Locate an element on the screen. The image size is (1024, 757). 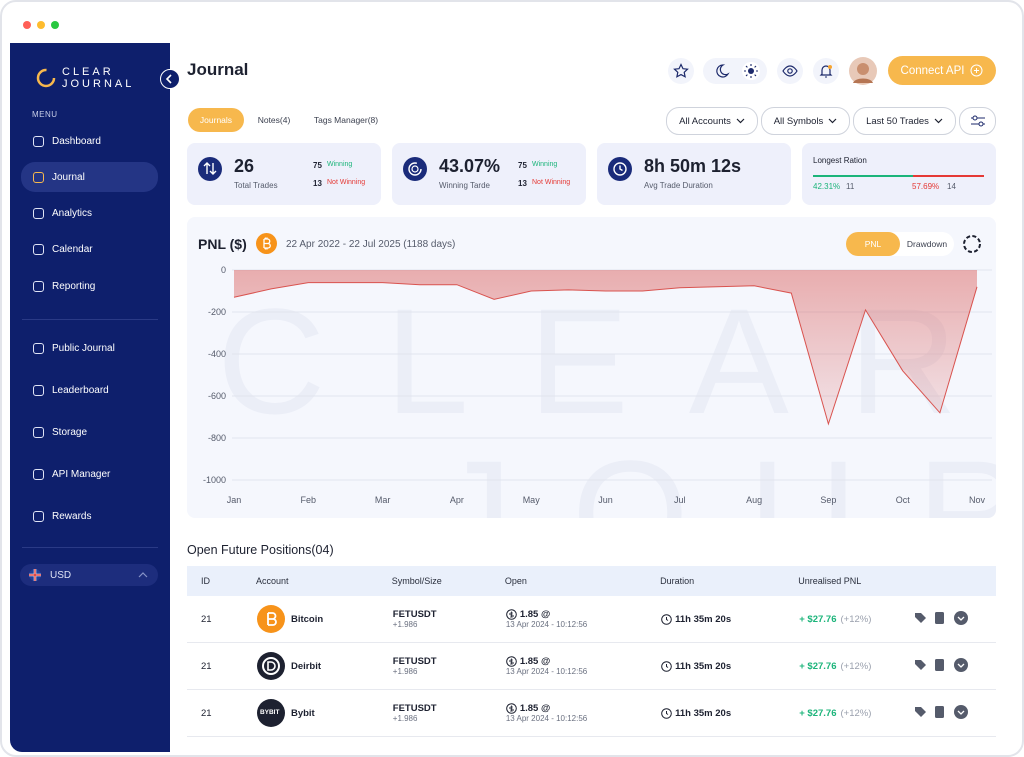
visibility-button is located at coordinates (790, 71).